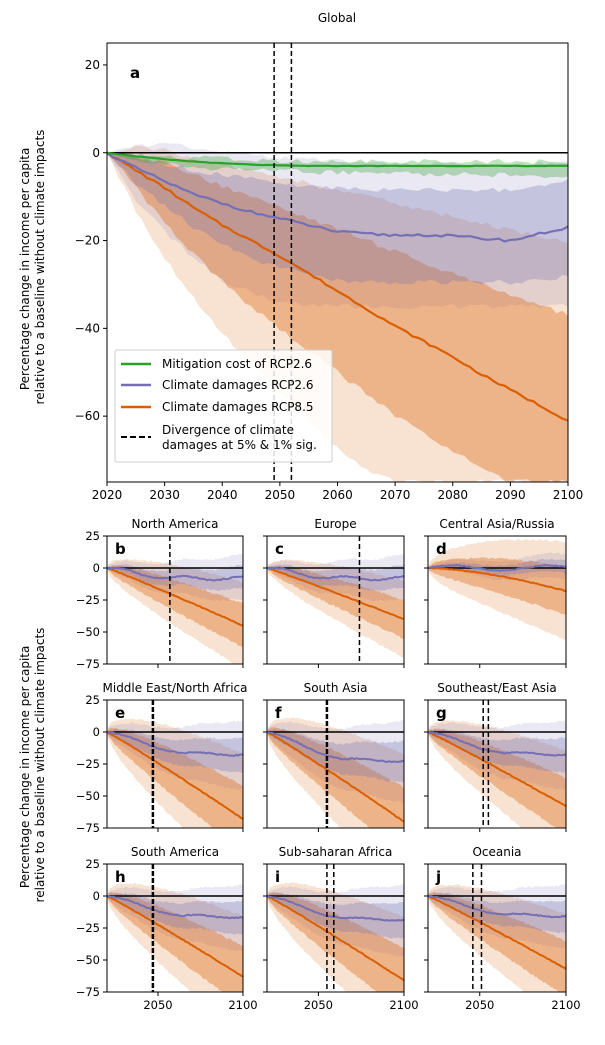 Image resolution: width=605 pixels, height=1045 pixels. What do you see at coordinates (337, 159) in the screenshot?
I see `mitigation-line` at bounding box center [337, 159].